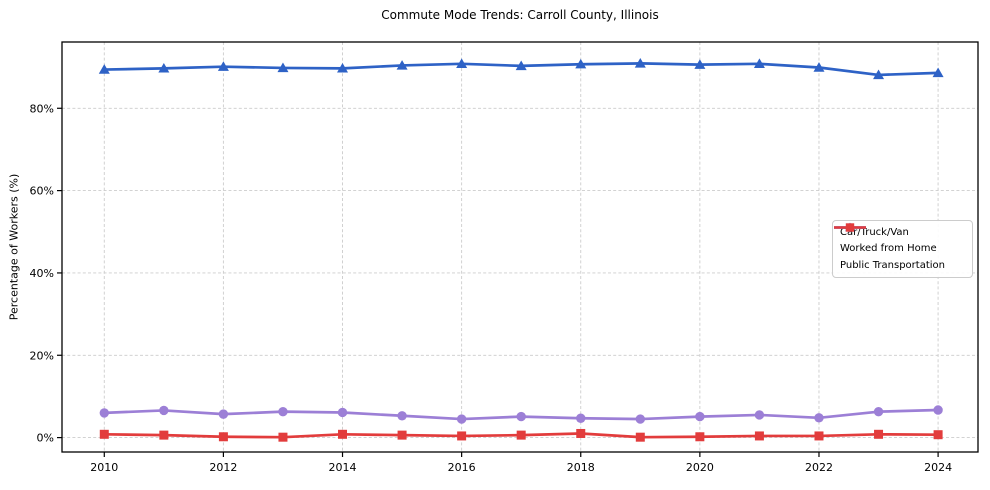  Describe the element at coordinates (223, 467) in the screenshot. I see `x-tick-label: 2012` at that location.